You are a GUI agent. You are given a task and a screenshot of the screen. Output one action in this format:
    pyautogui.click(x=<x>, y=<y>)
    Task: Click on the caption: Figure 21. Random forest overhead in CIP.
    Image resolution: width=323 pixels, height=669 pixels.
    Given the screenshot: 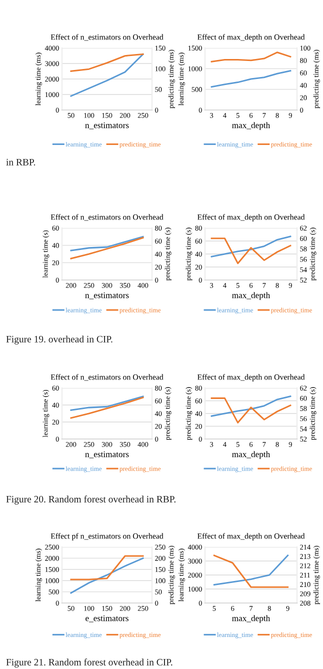 What is the action you would take?
    pyautogui.click(x=89, y=663)
    